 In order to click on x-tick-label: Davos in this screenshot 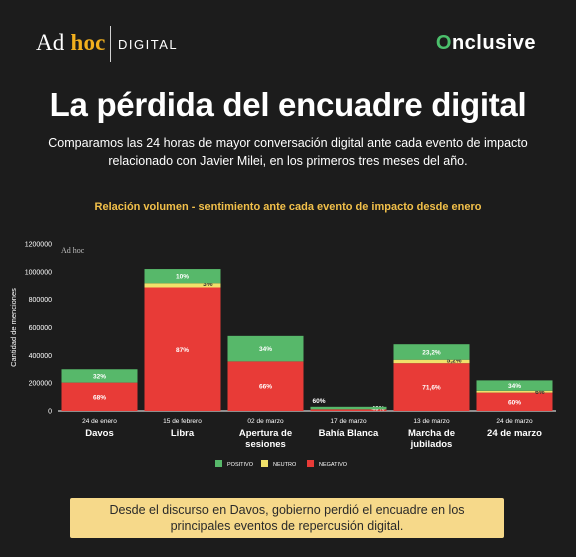, I will do `click(99, 433)`.